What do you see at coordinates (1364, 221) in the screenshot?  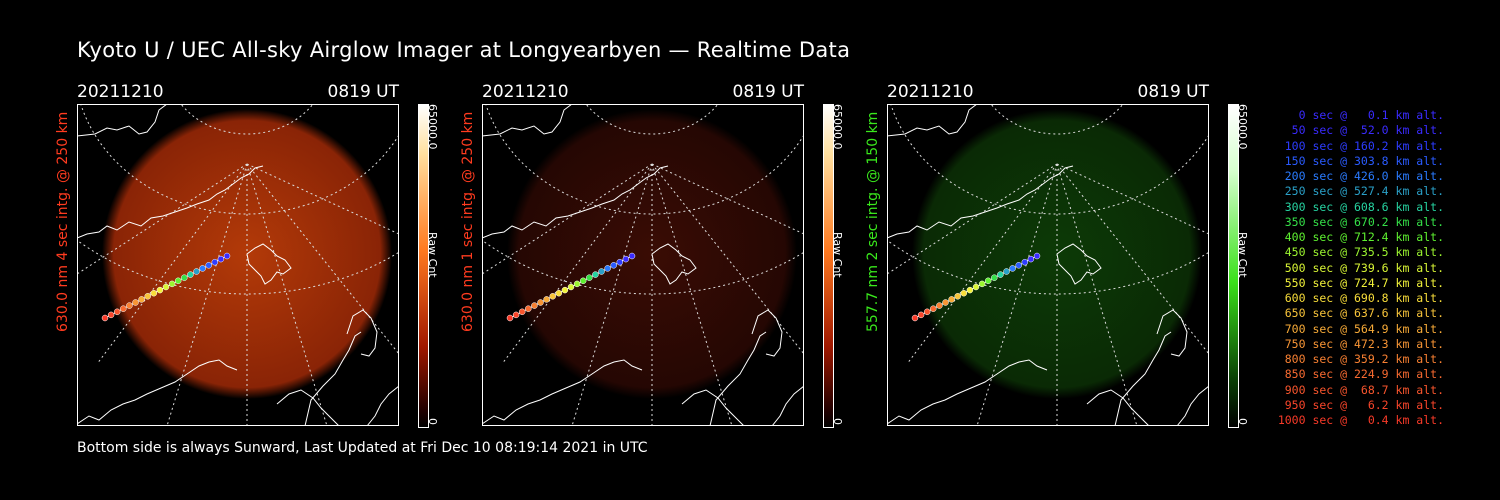 I see `legend-row: 350 sec @ 670.2 km alt.` at bounding box center [1364, 221].